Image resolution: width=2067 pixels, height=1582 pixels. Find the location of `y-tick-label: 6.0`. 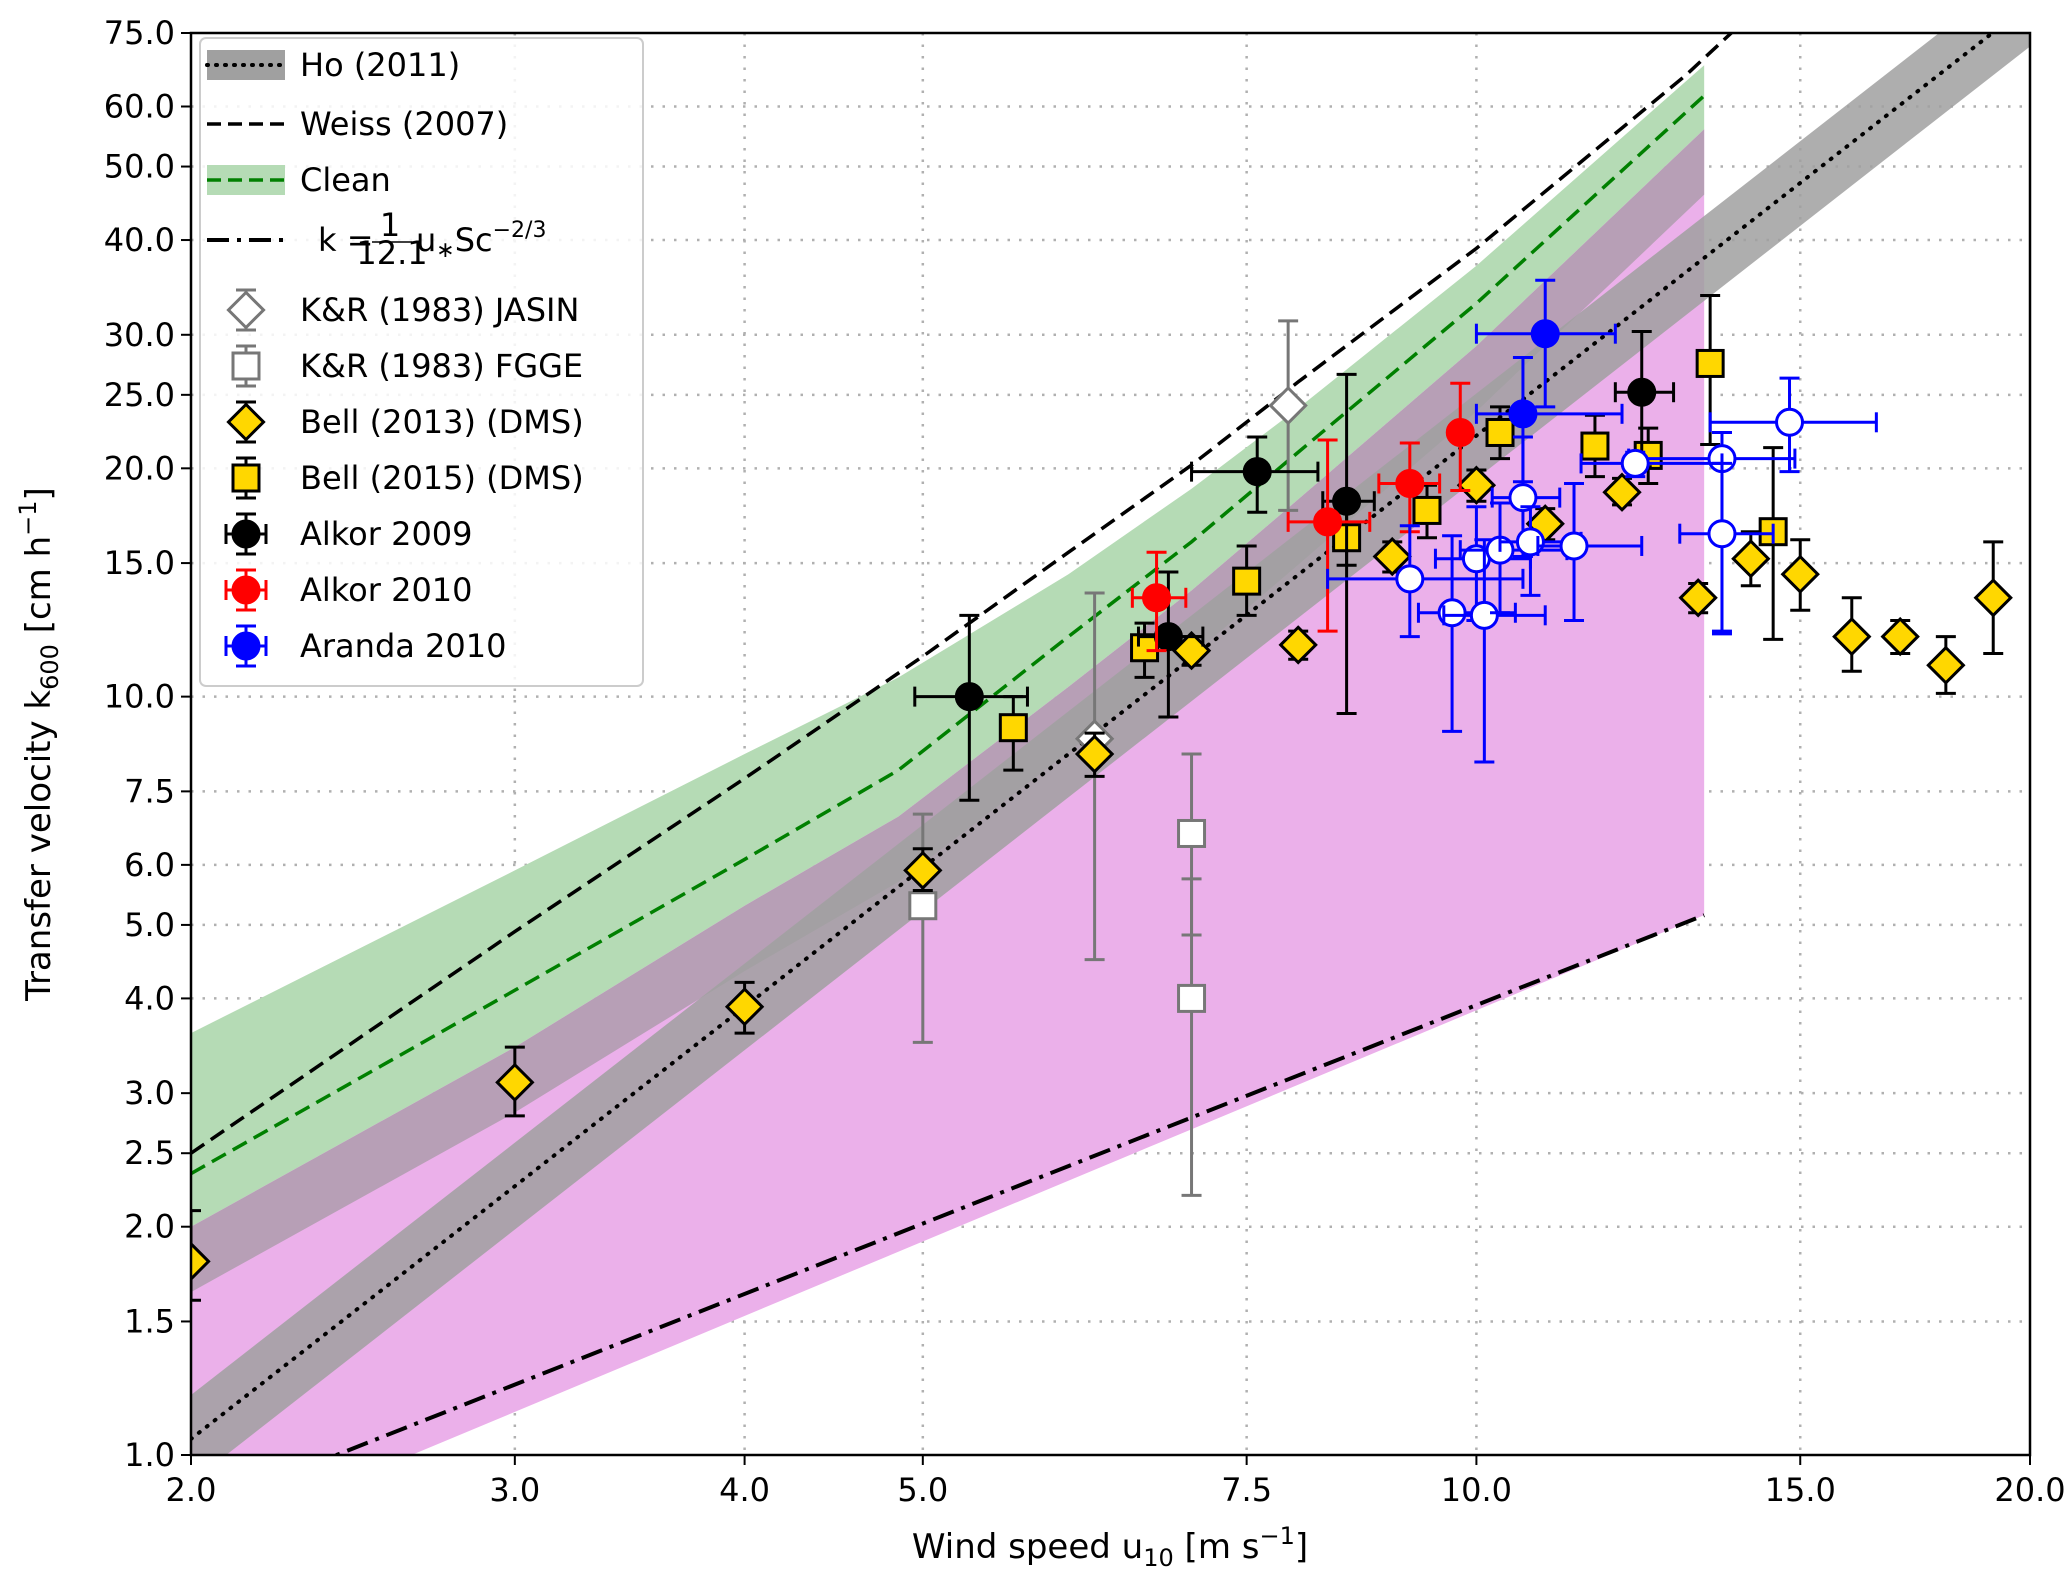

y-tick-label: 6.0 is located at coordinates (149, 865).